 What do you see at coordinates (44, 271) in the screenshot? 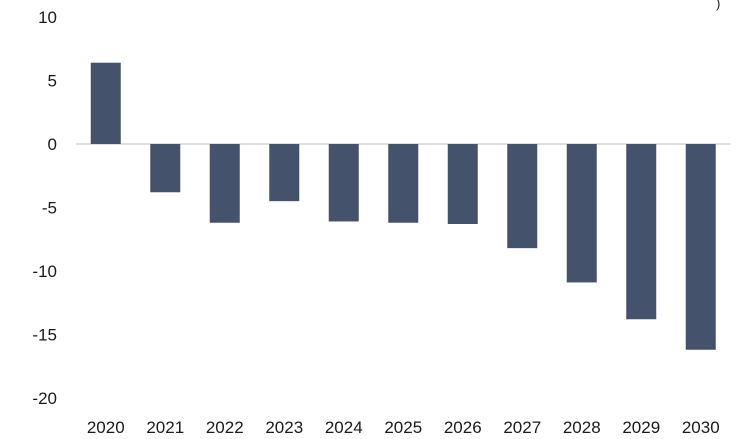
I see `y-tick-label: -10` at bounding box center [44, 271].